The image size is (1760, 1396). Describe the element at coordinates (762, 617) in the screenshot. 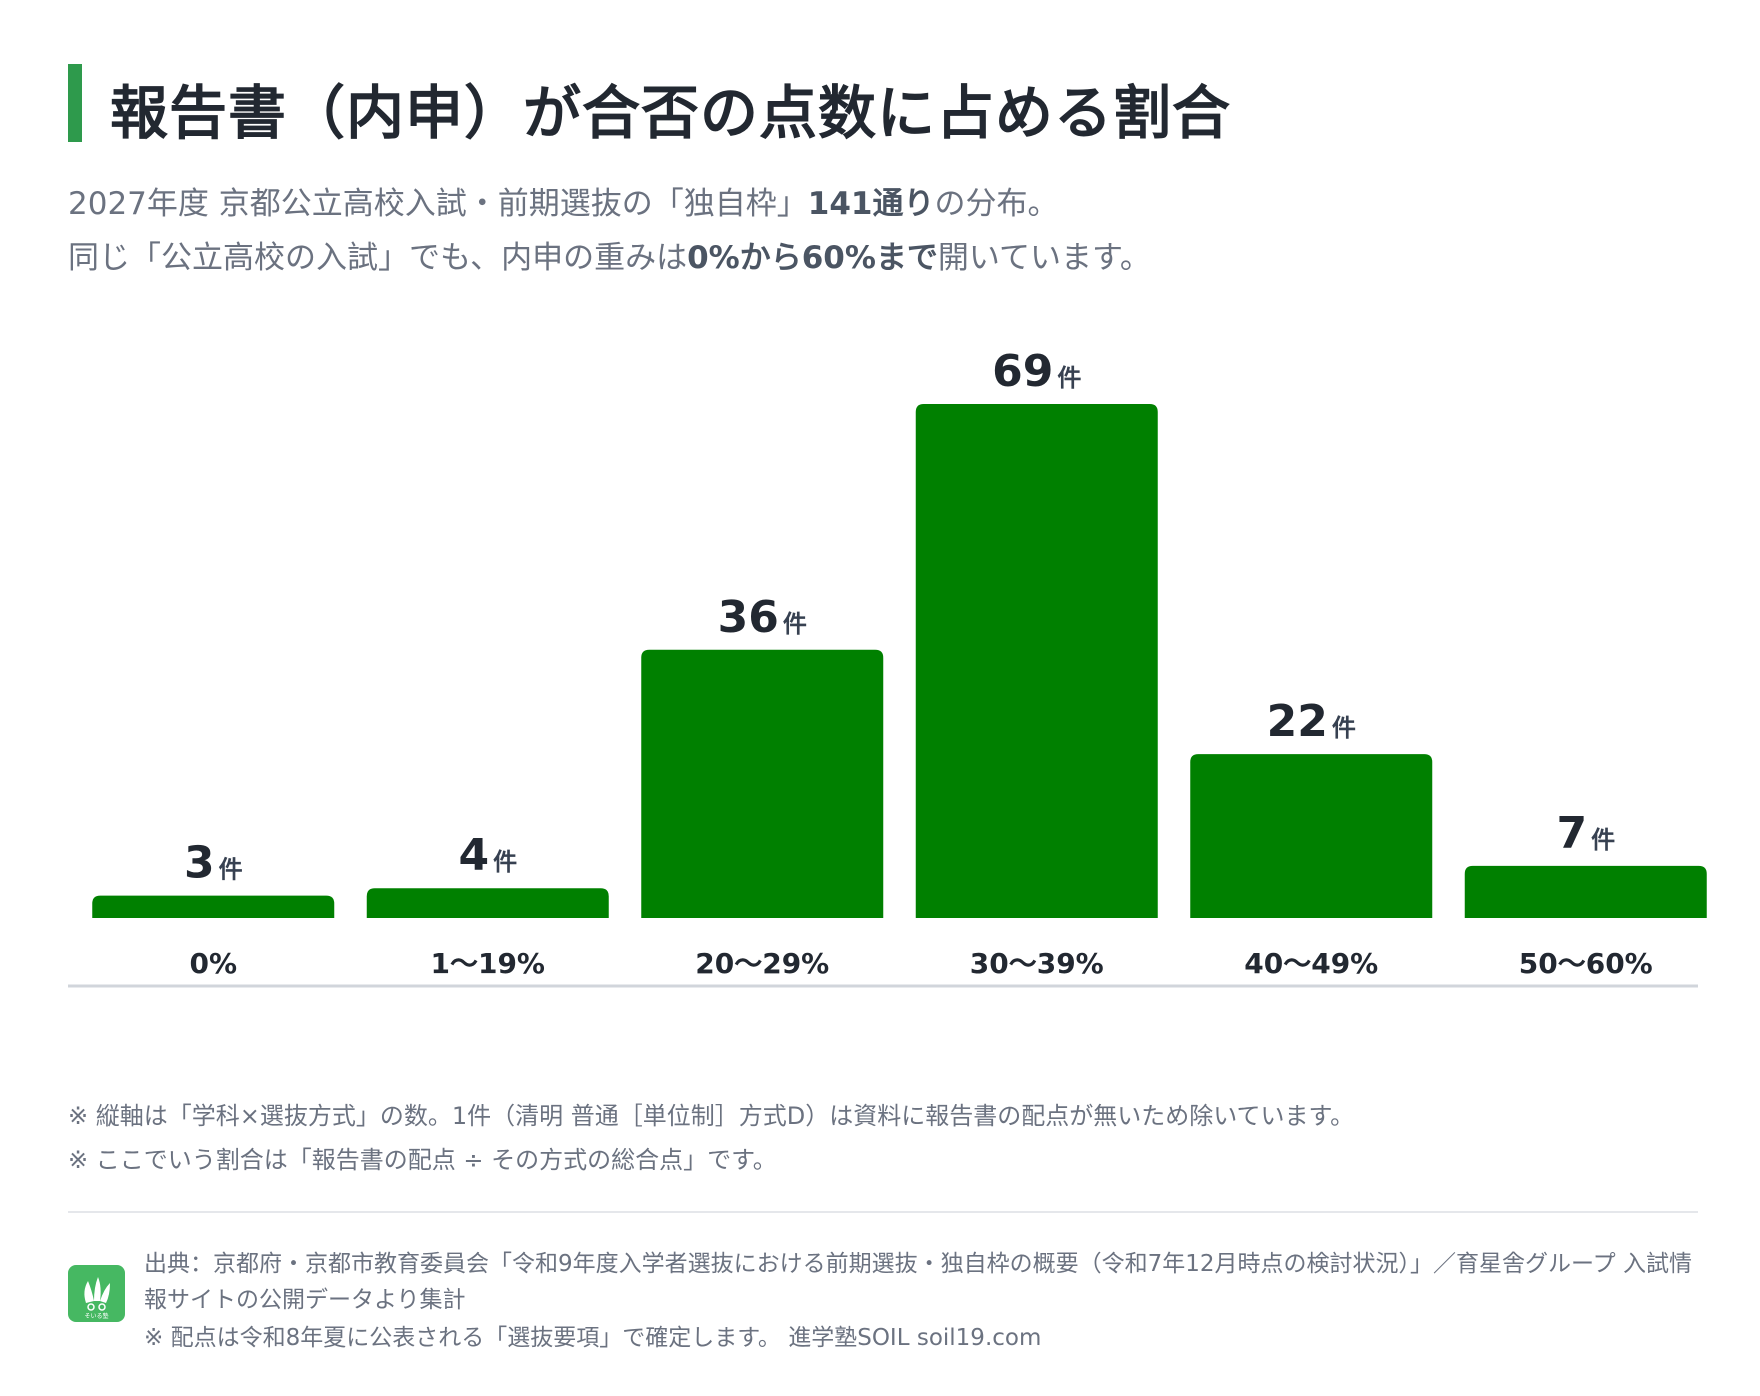

I see `bar-value-label: 36 件` at that location.